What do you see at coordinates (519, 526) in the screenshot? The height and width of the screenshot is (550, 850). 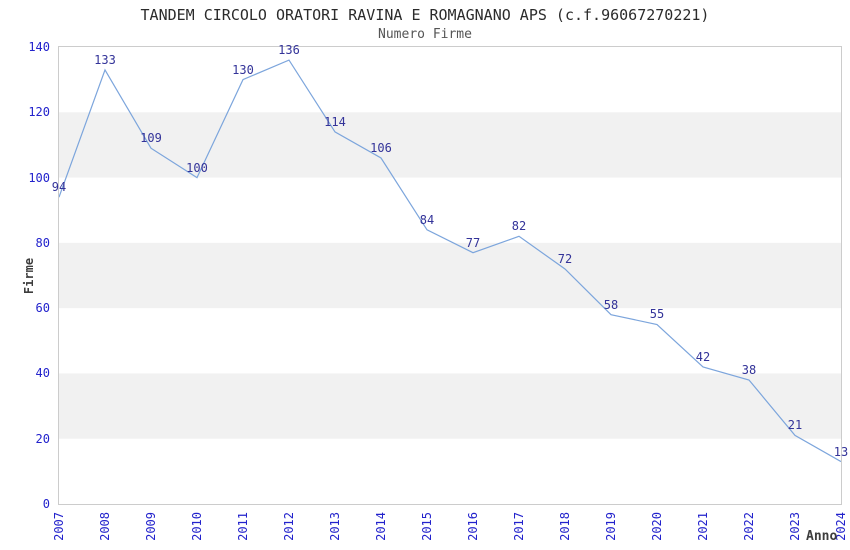 I see `x-tick-label: 2017` at bounding box center [519, 526].